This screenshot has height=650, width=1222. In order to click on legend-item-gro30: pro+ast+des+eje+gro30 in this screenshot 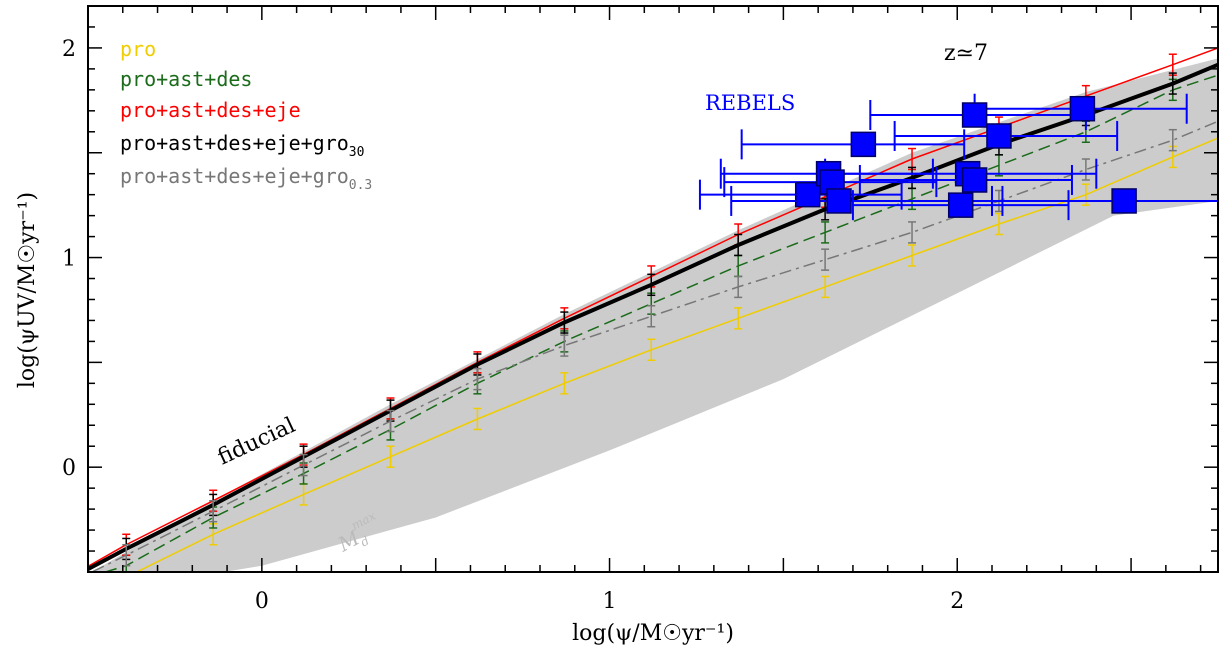, I will do `click(242, 145)`.